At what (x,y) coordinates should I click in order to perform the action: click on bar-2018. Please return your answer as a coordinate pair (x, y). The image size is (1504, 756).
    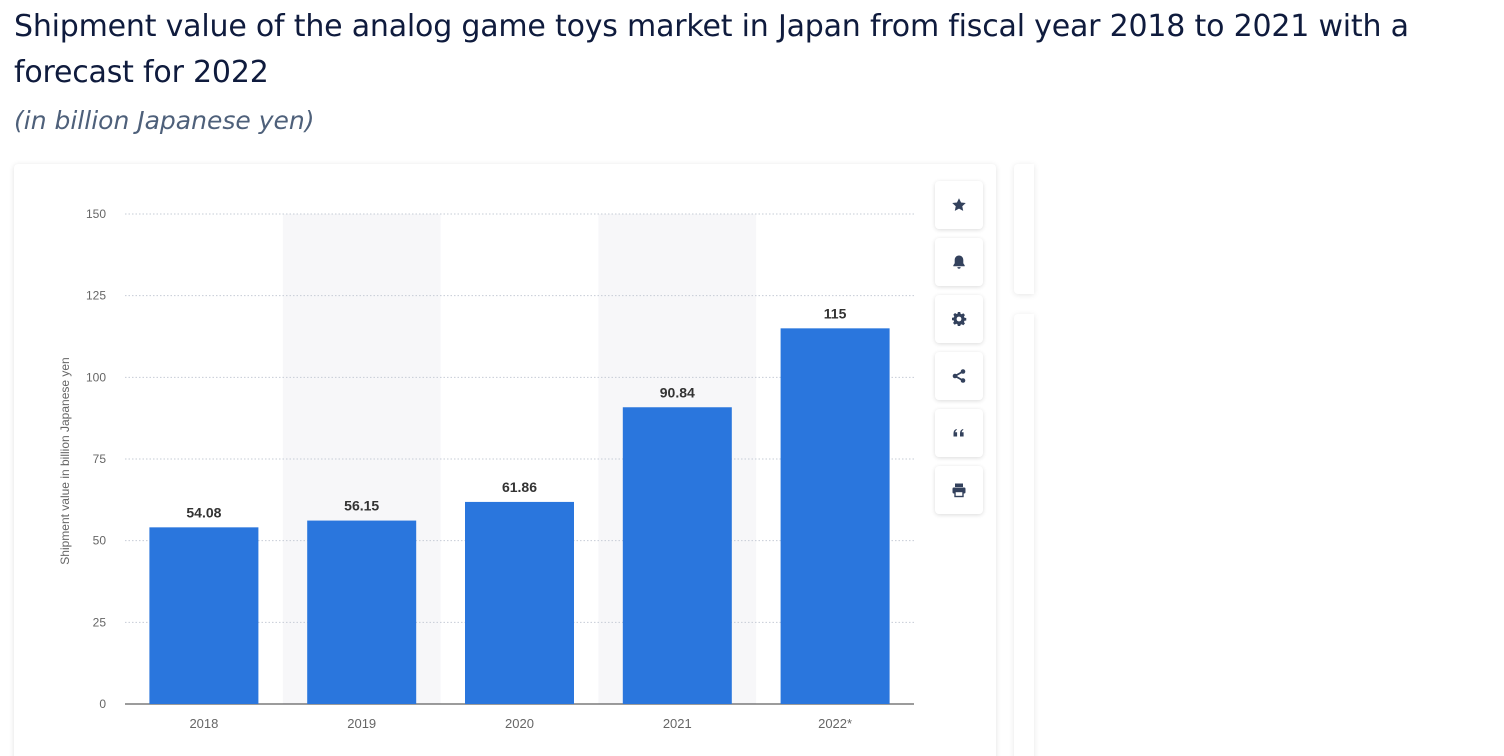
    Looking at the image, I should click on (204, 615).